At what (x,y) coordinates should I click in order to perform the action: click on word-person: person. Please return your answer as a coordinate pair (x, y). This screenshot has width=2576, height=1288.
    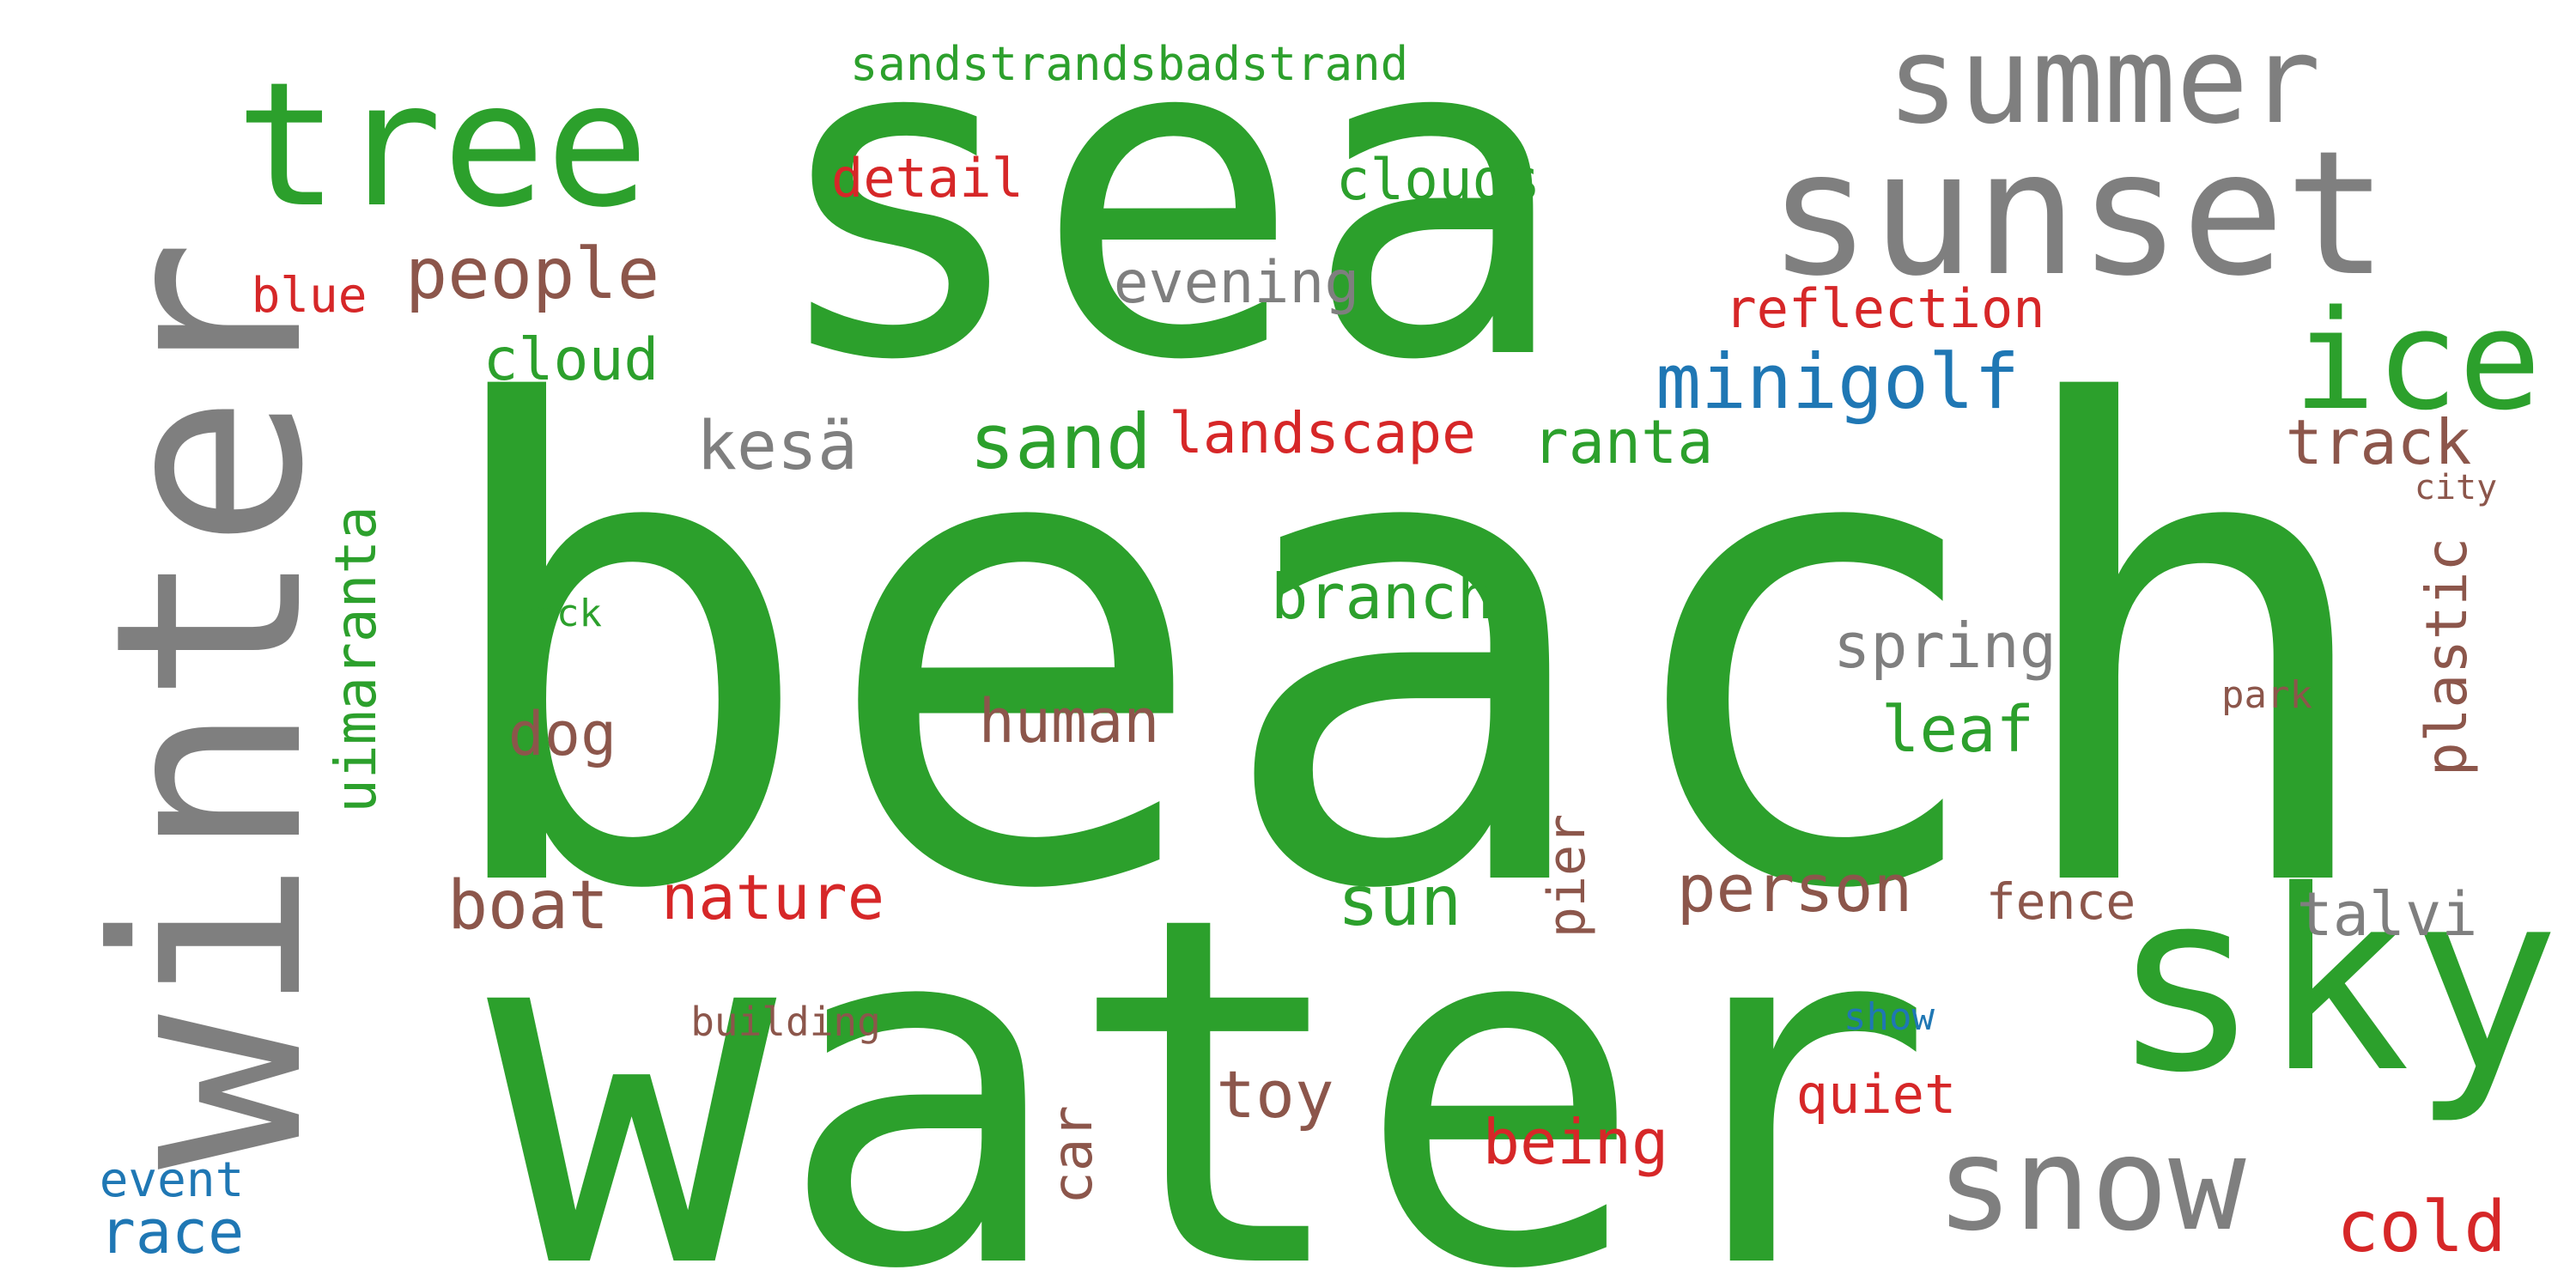
    Looking at the image, I should click on (1794, 889).